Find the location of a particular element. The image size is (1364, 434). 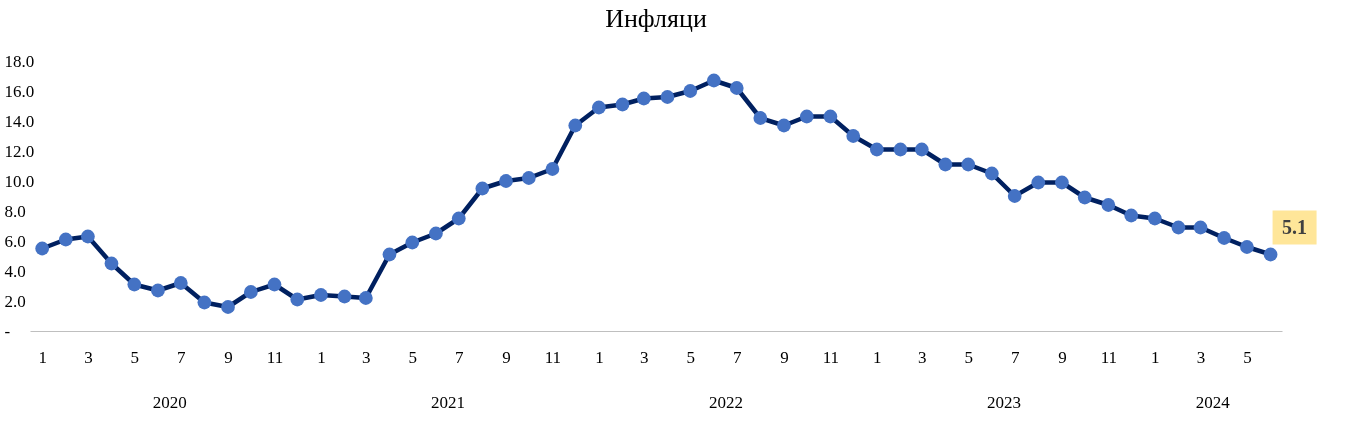

text: 2020 is located at coordinates (169, 402).